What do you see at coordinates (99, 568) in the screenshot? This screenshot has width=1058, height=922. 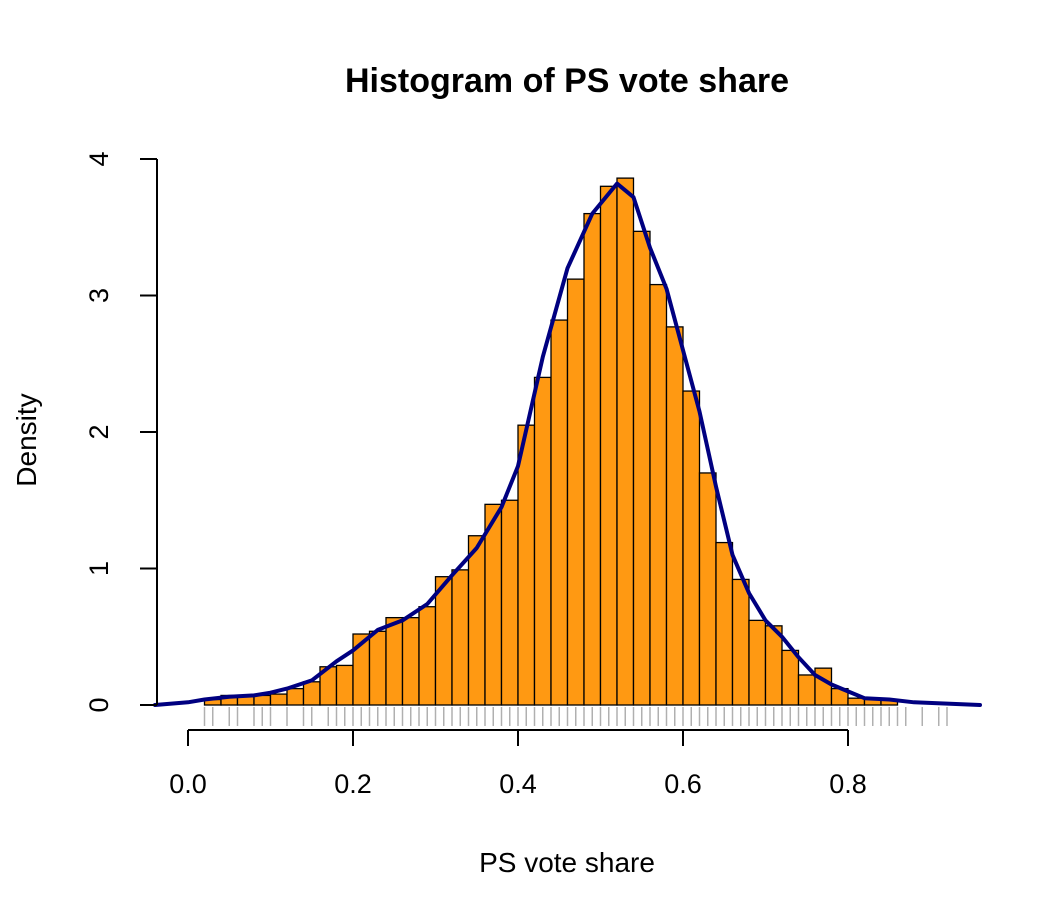 I see `y-tick-label: 1` at bounding box center [99, 568].